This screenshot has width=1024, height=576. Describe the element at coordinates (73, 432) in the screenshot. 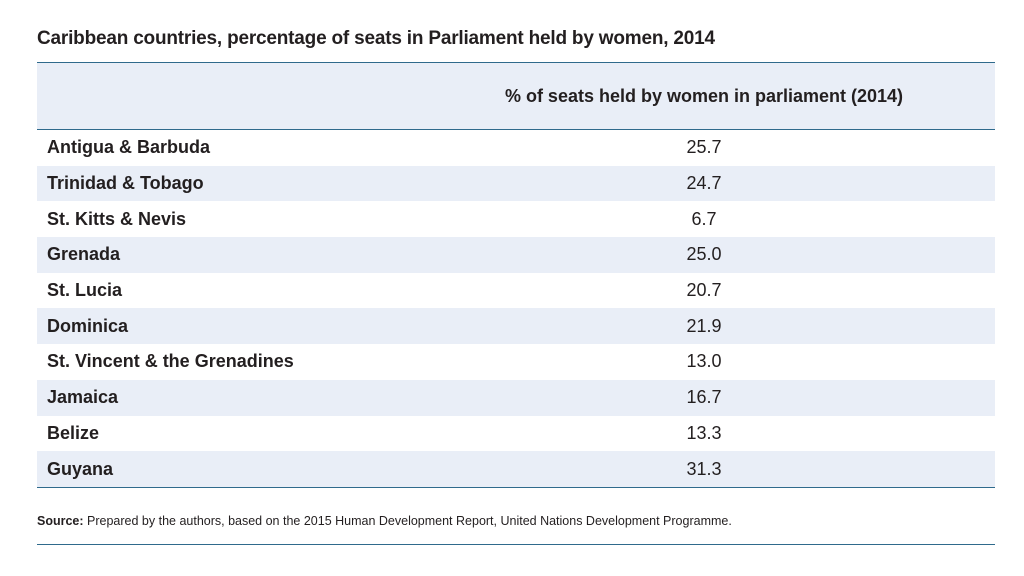

I see `country-cell: Belize` at that location.